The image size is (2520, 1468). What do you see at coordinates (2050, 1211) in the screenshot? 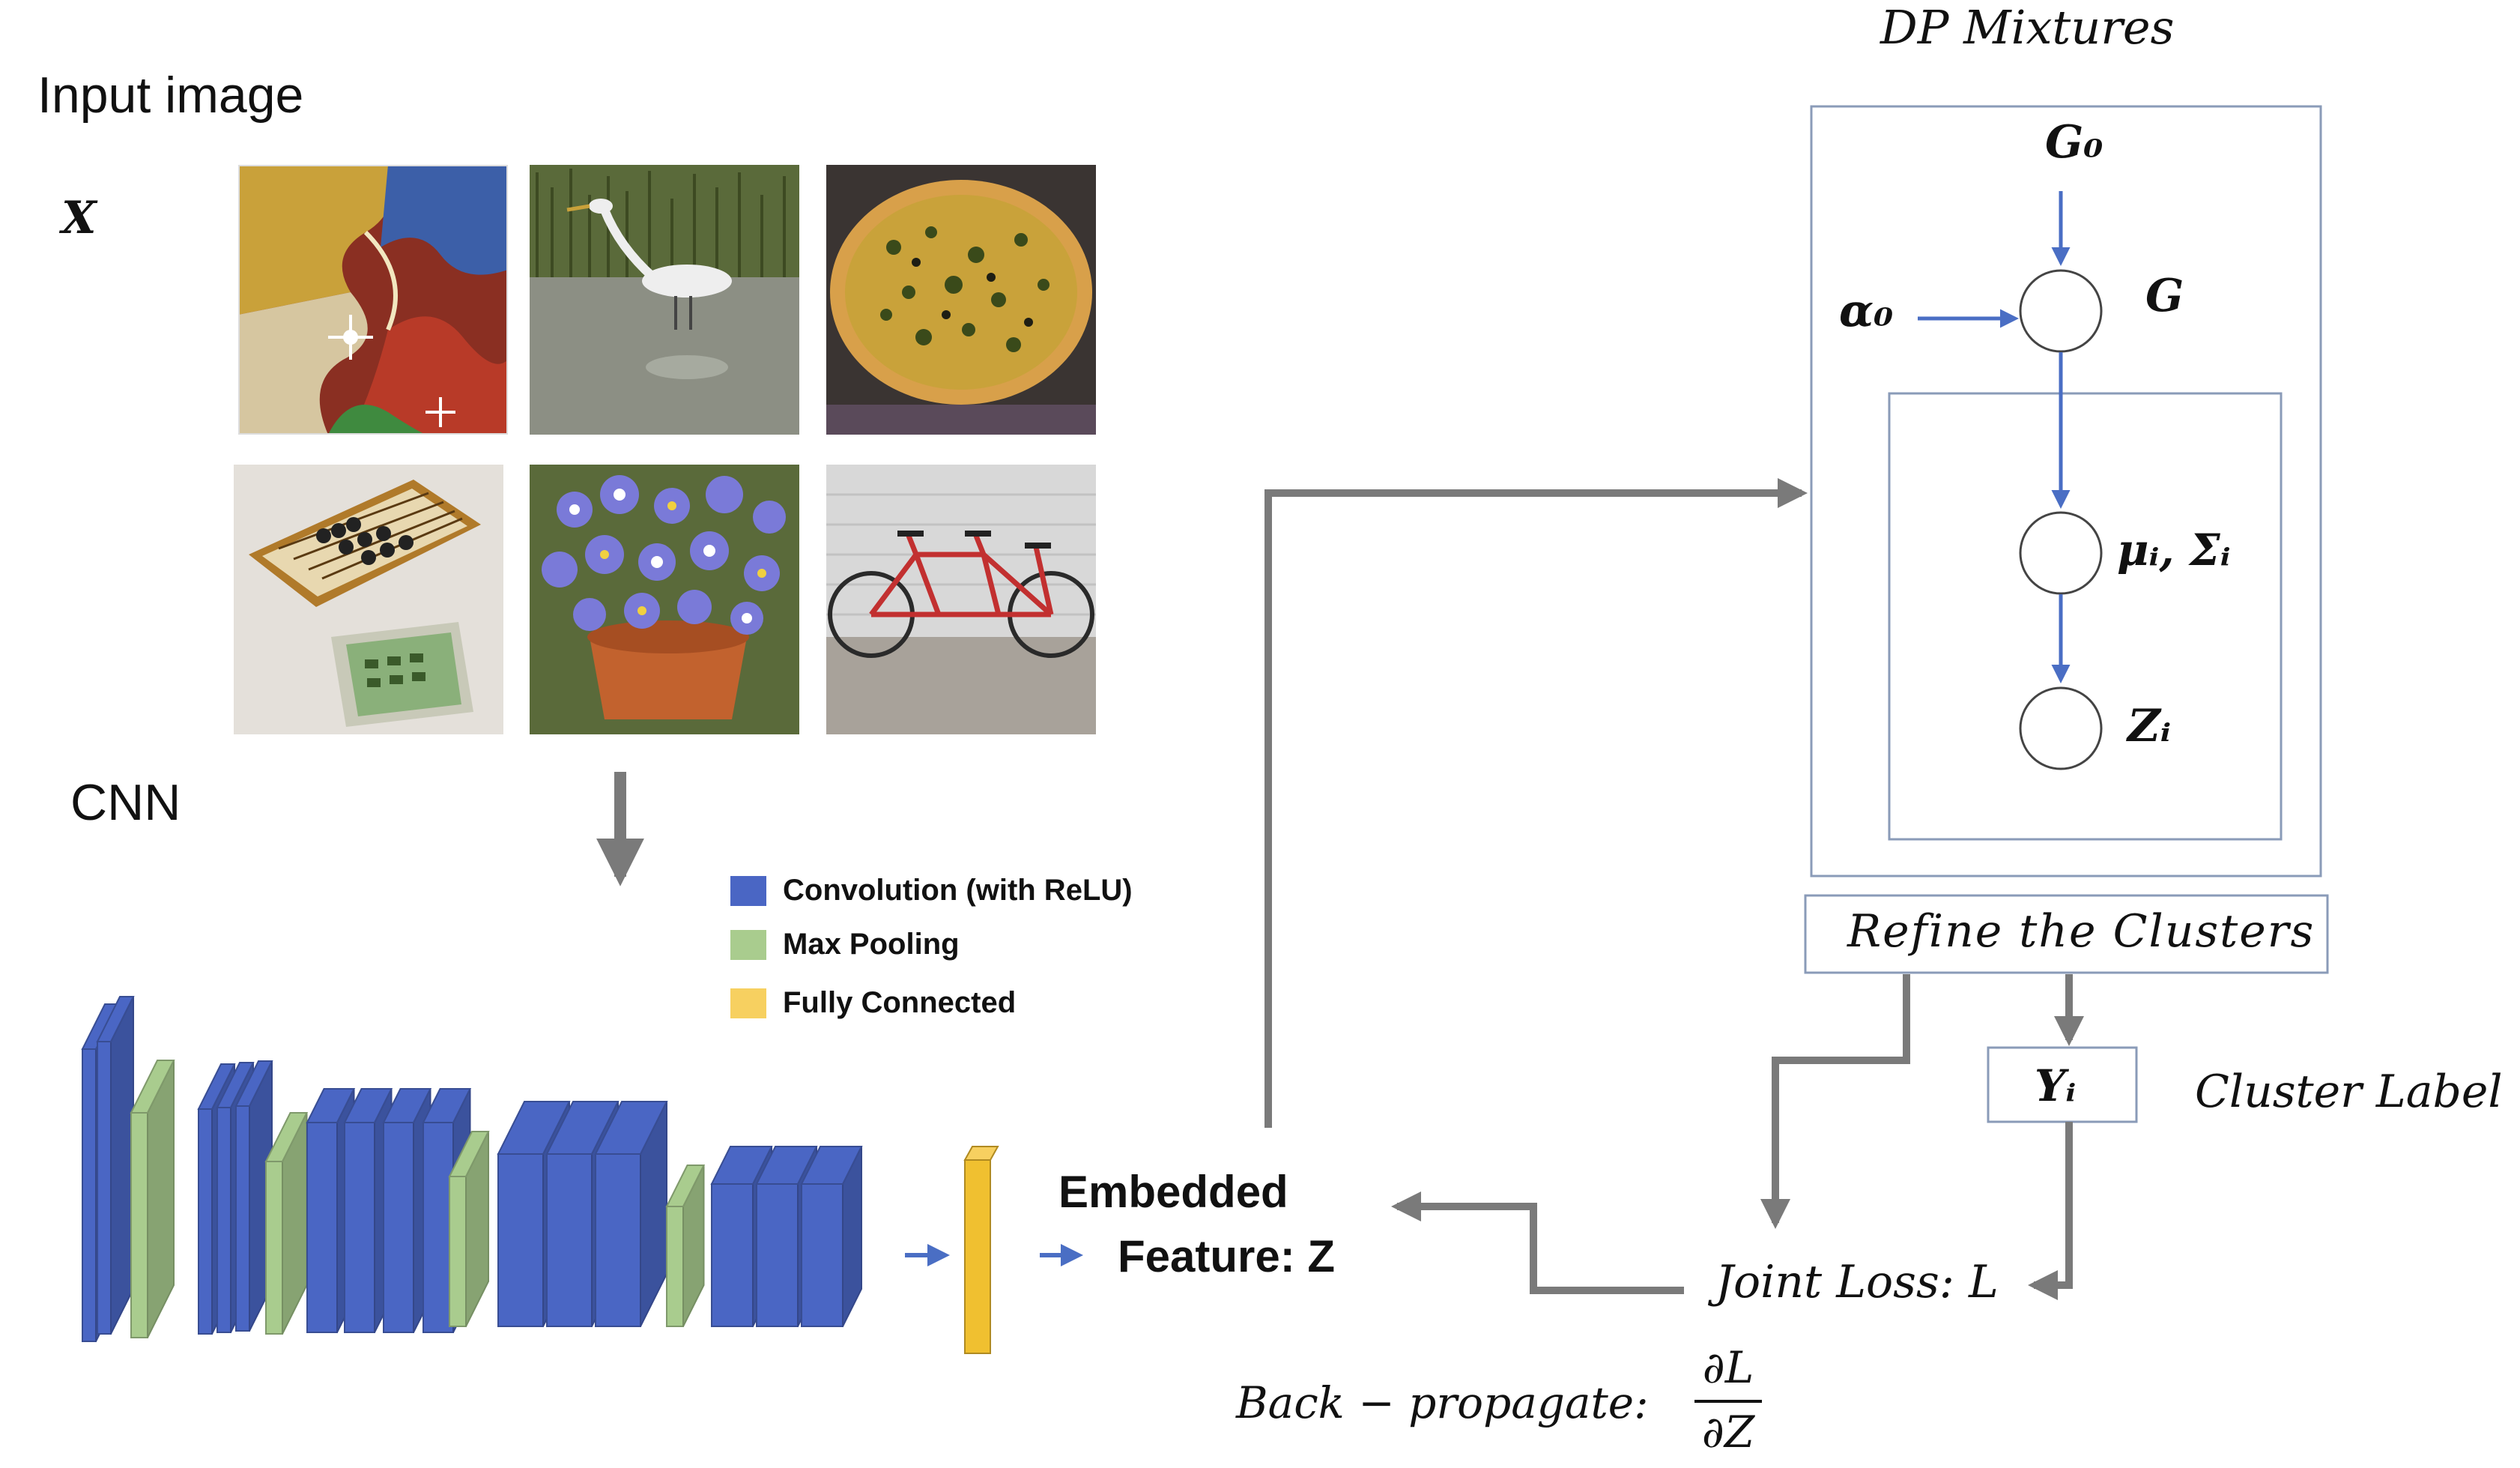
I see `arrow-yi-to-loss` at bounding box center [2050, 1211].